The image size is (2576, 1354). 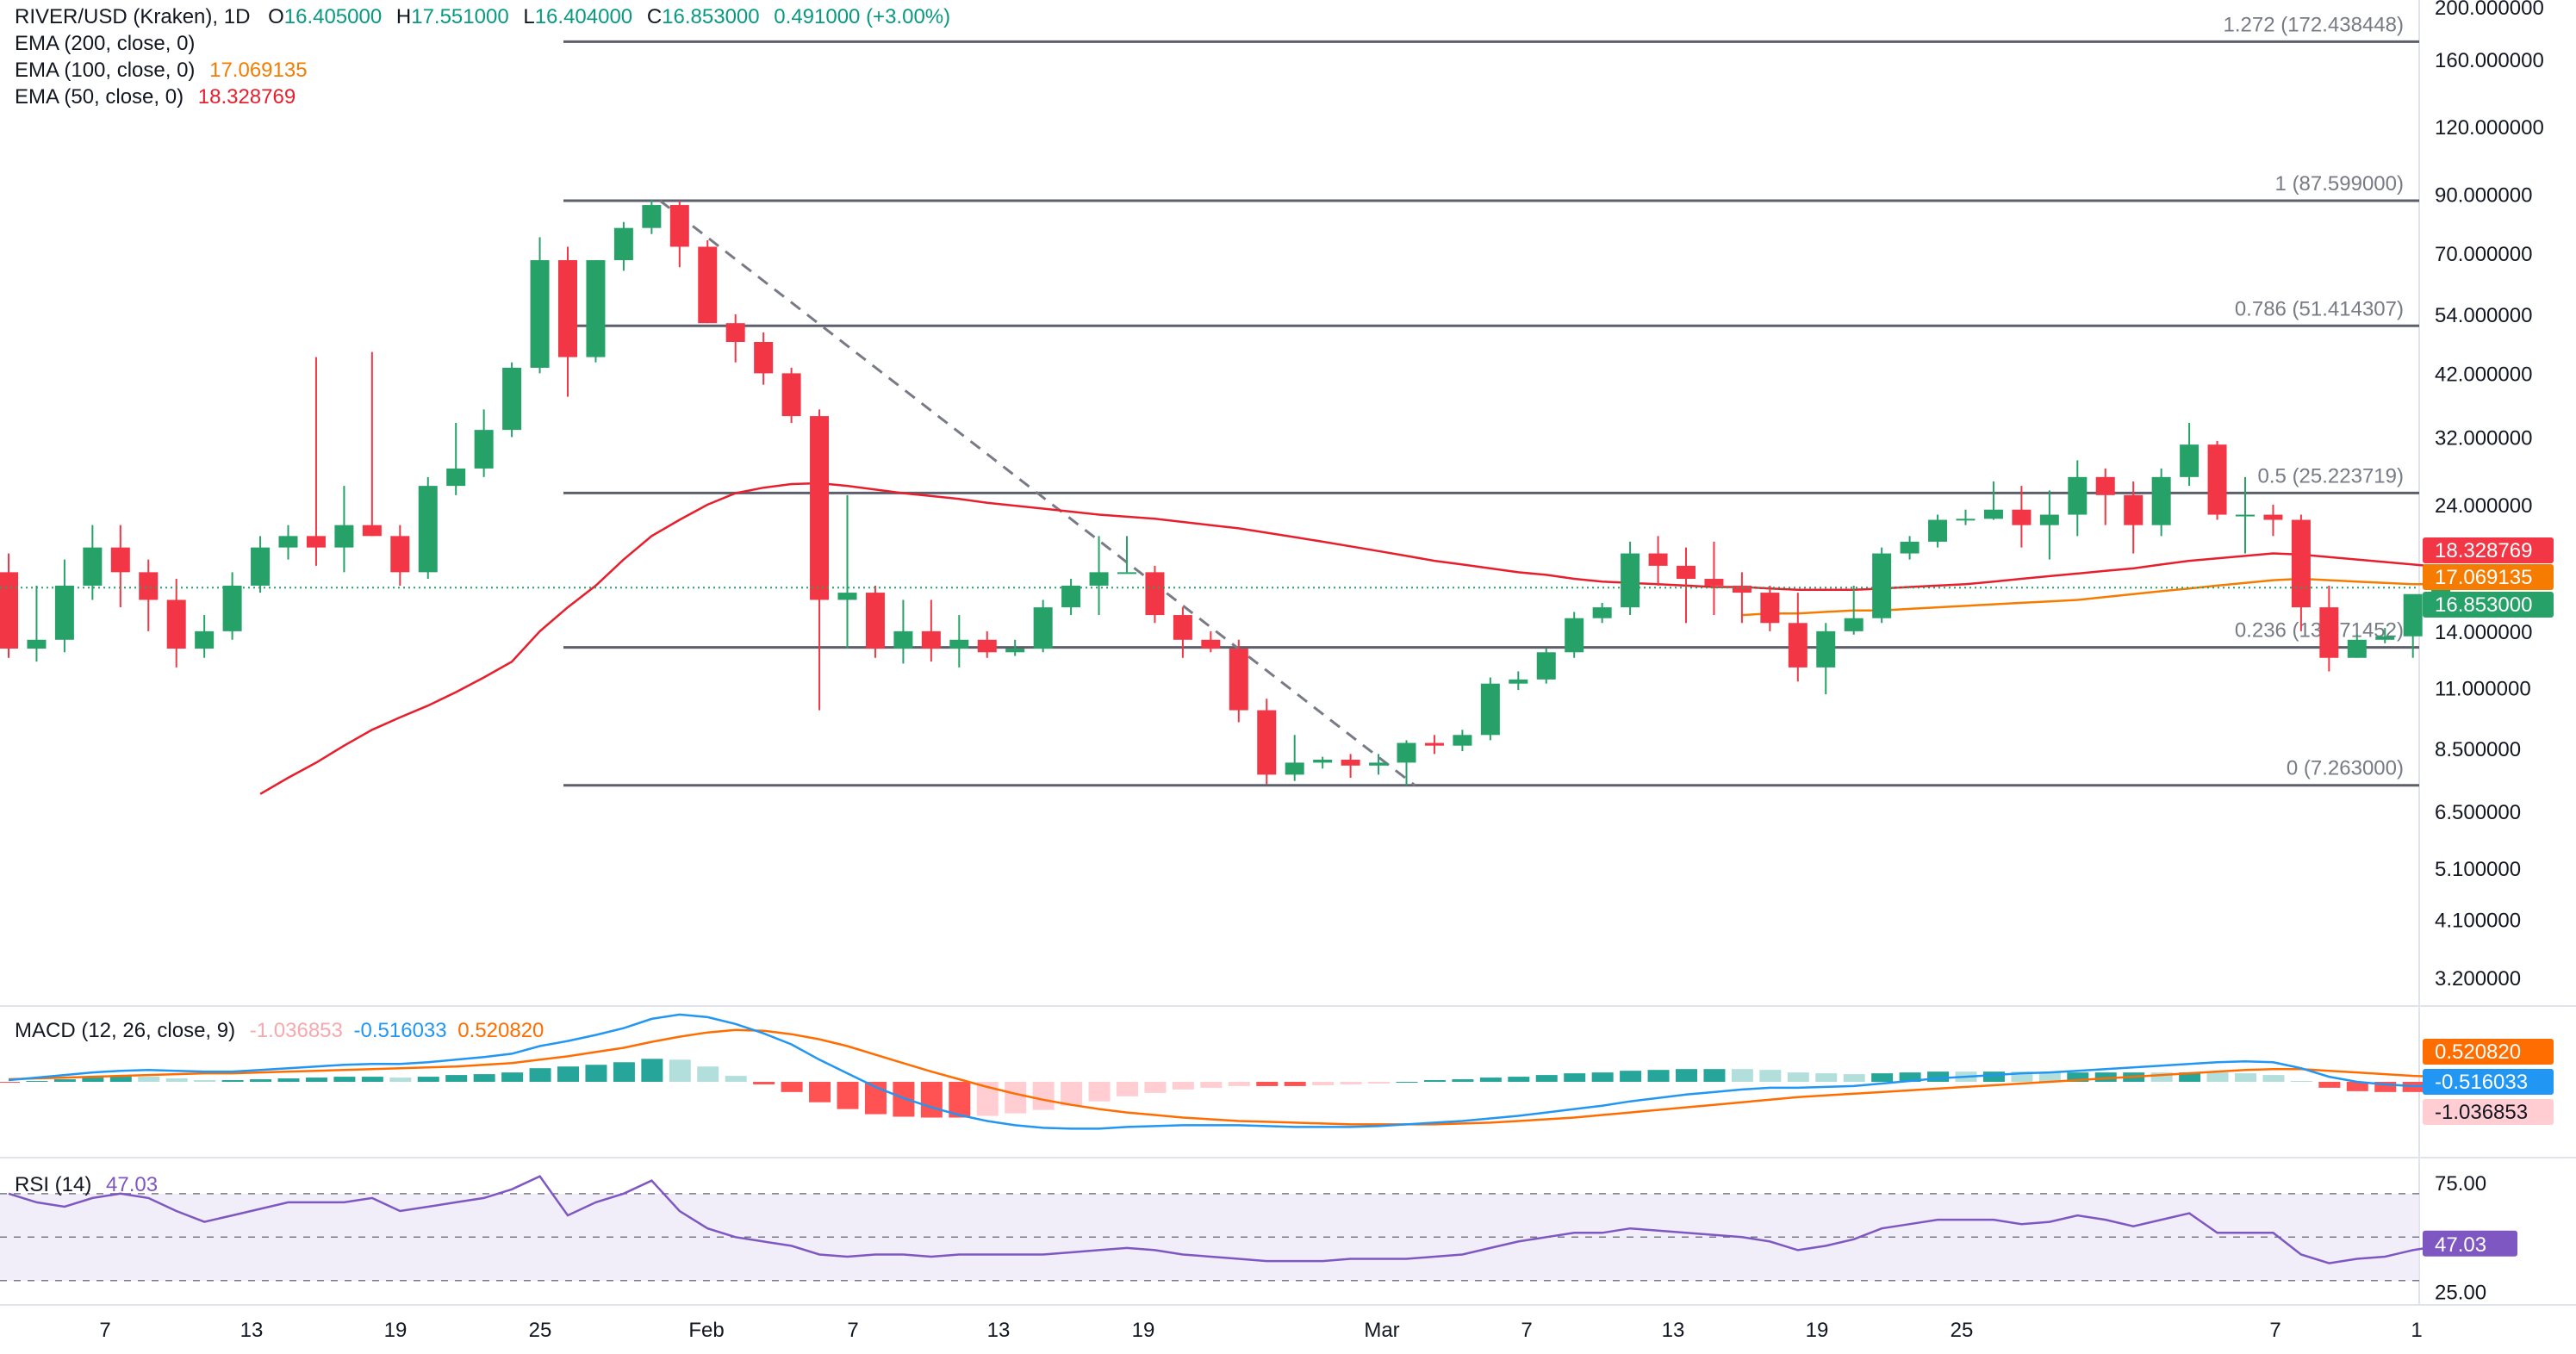 I want to click on symbol-title: RIVER/USD (Kraken), 1D, so click(x=133, y=16).